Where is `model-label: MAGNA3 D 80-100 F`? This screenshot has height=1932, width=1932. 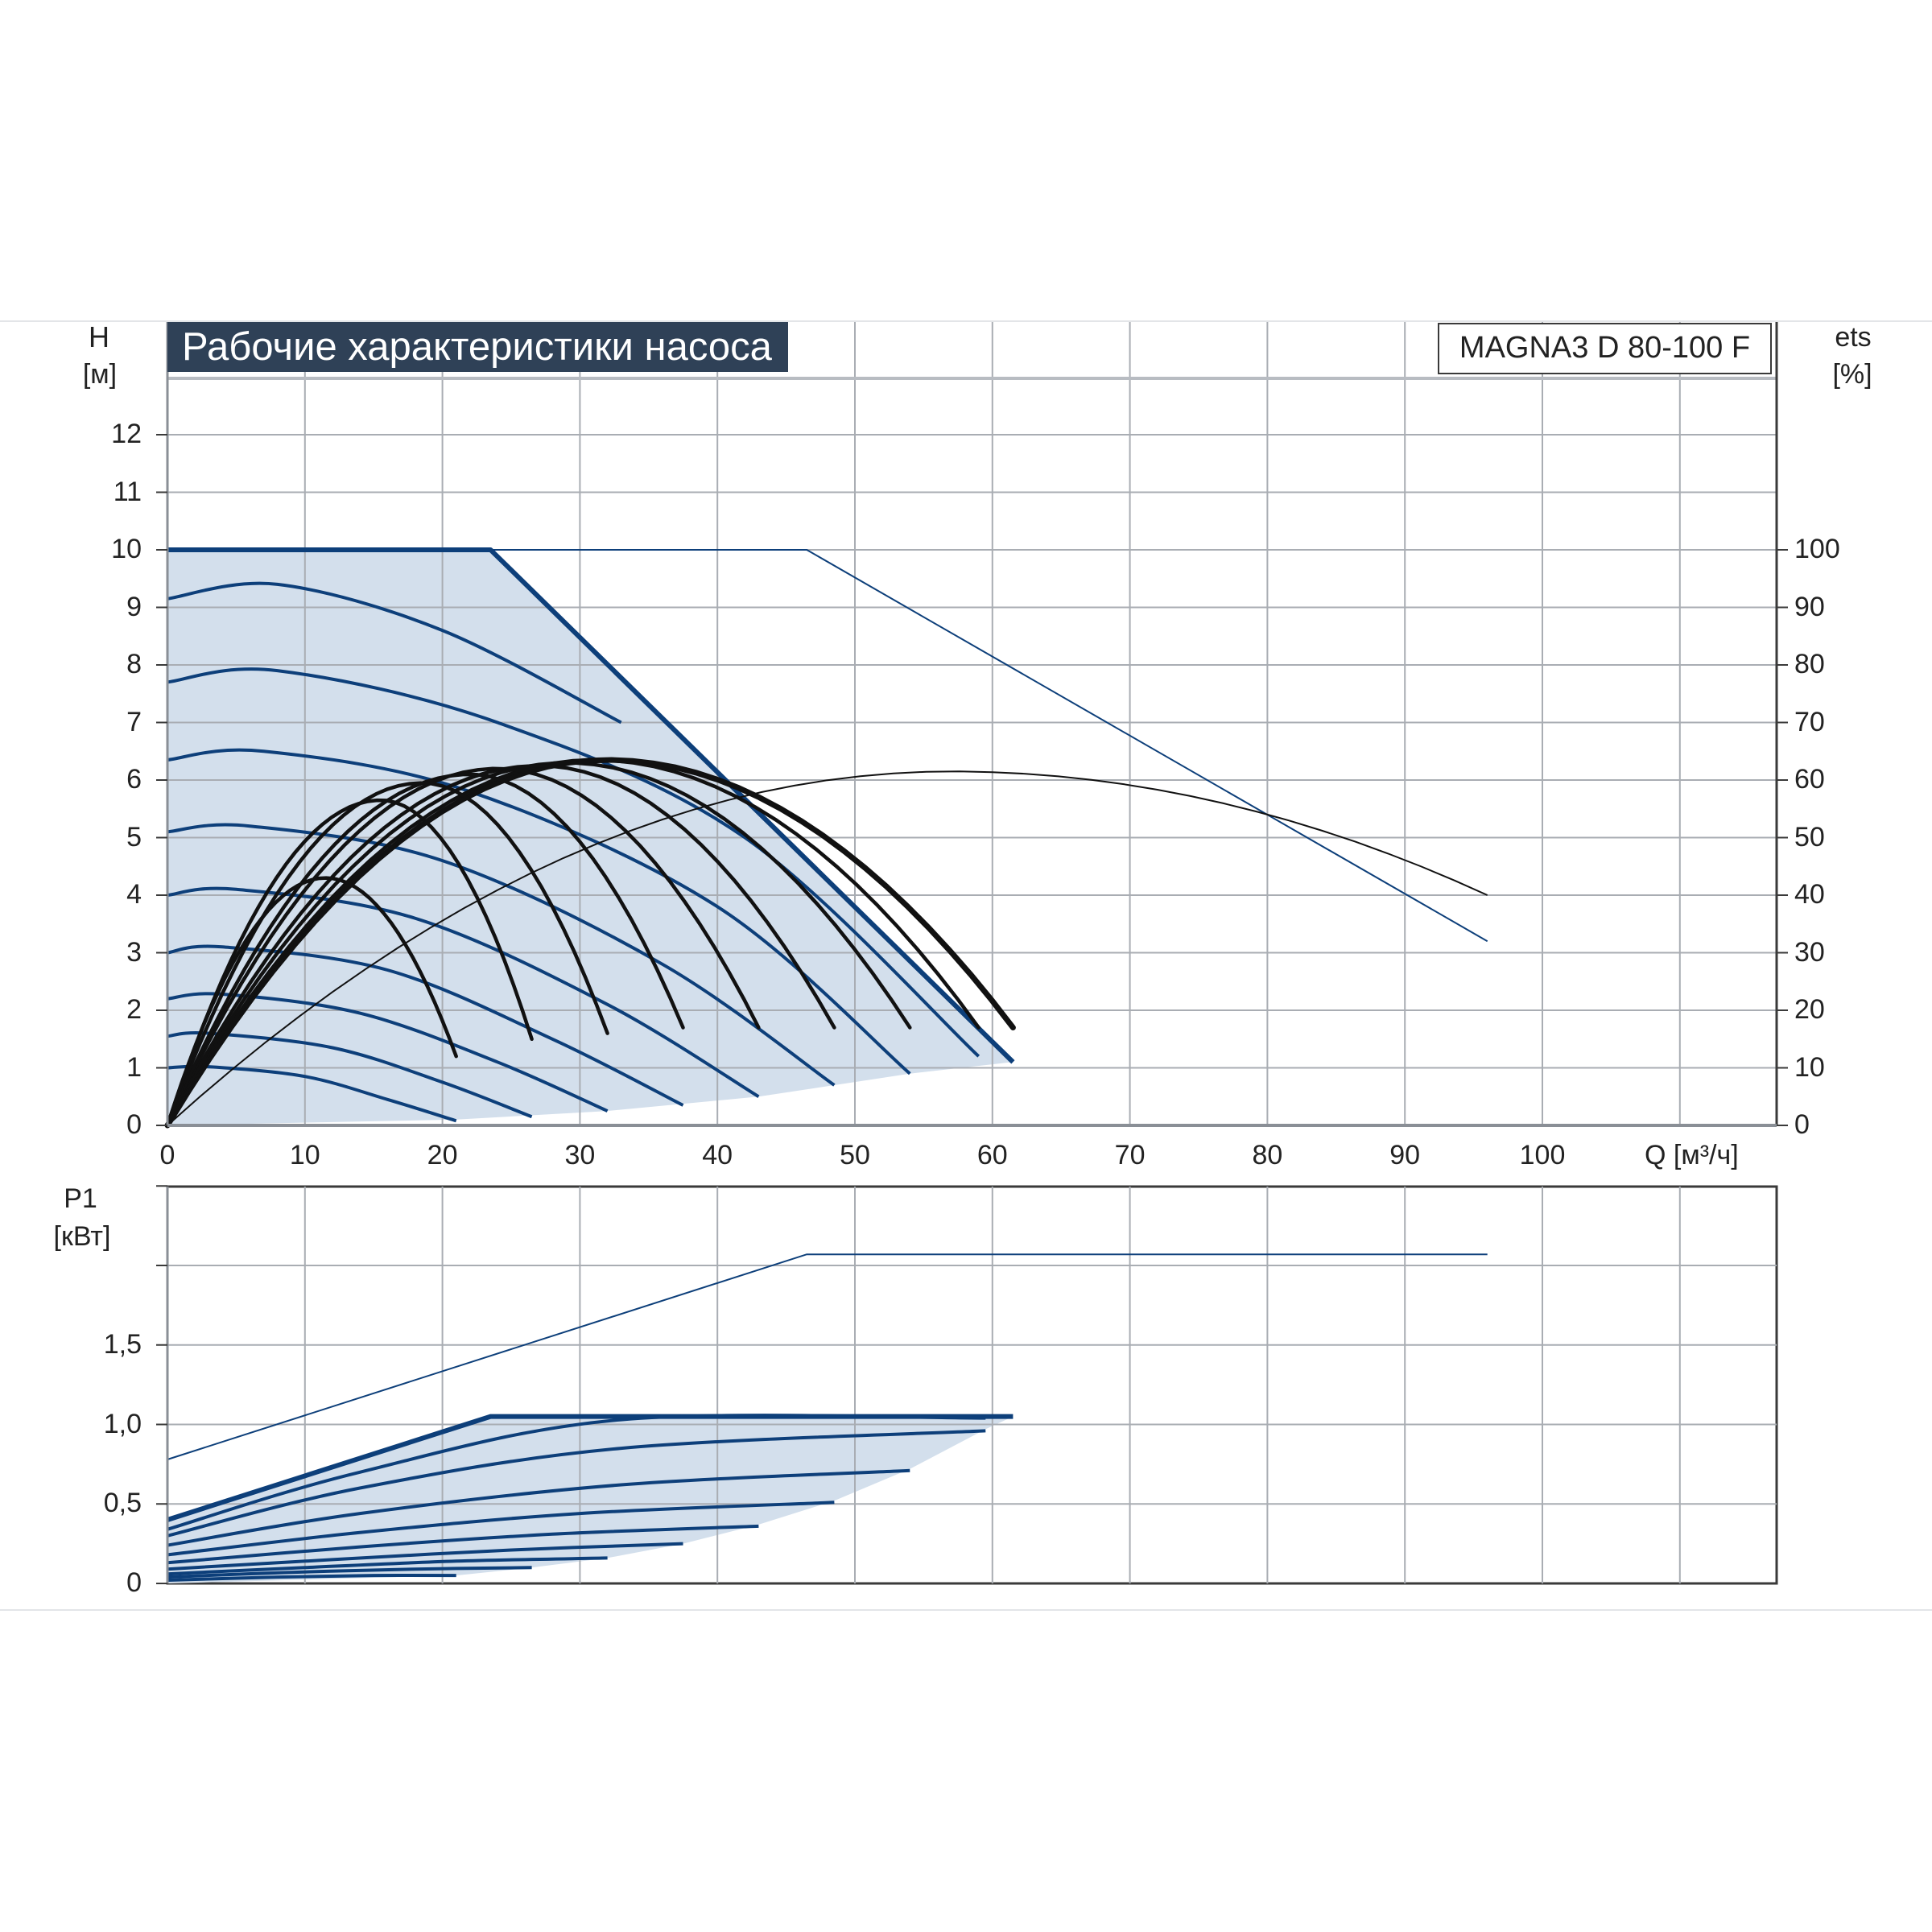 model-label: MAGNA3 D 80-100 F is located at coordinates (1605, 348).